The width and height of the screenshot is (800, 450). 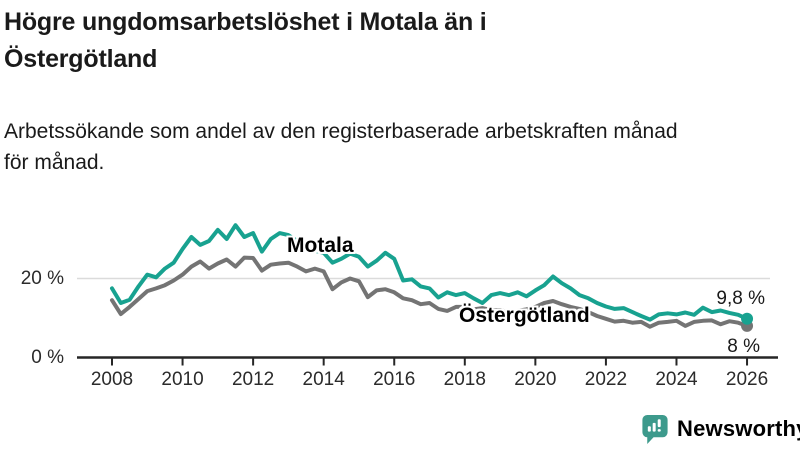 I want to click on chart-subtitle-line2: för månad., so click(x=54, y=162).